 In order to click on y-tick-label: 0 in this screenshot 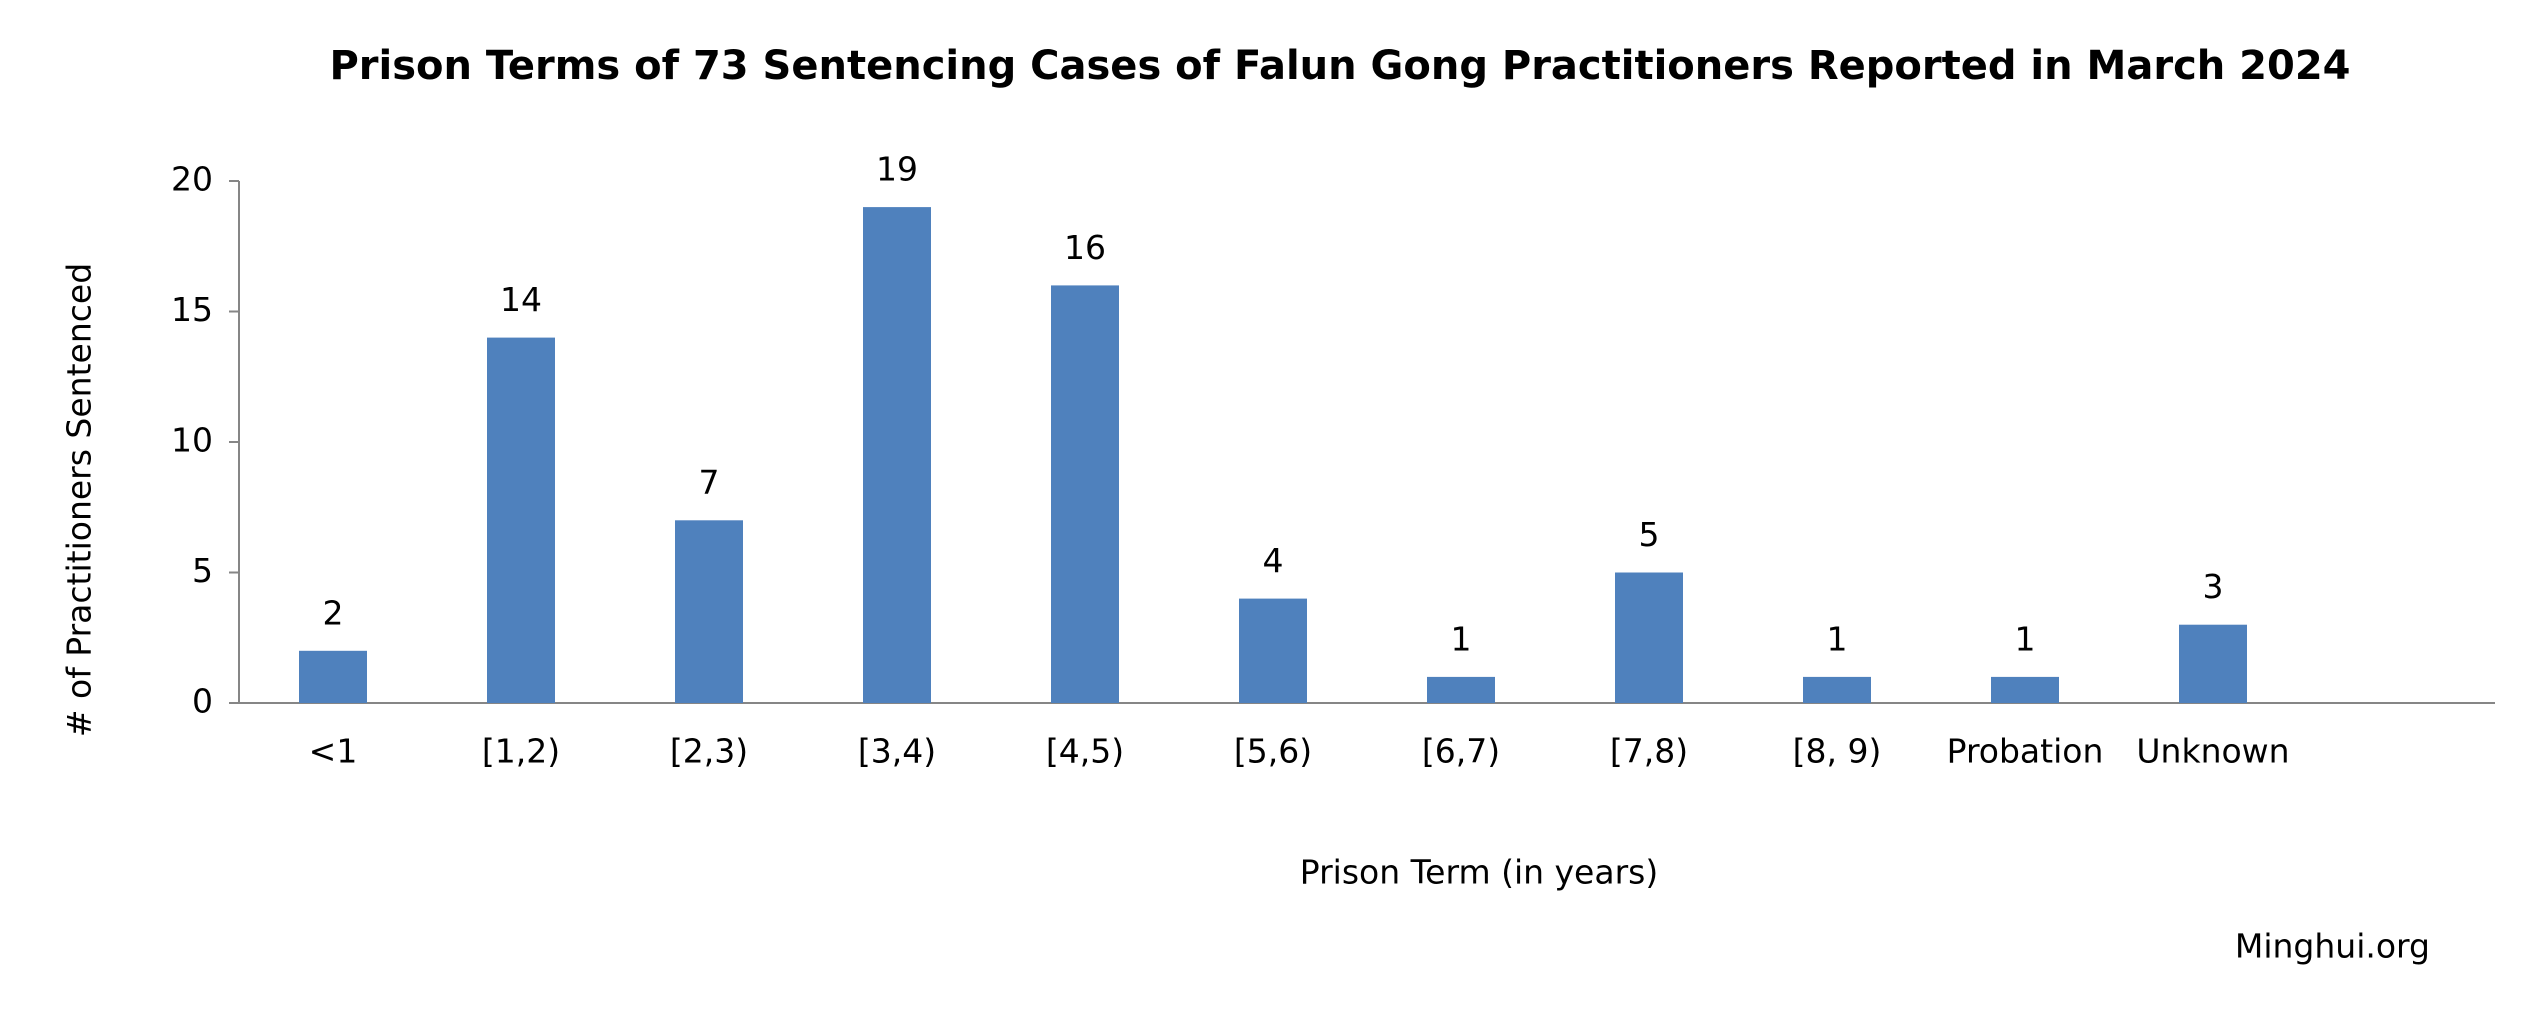, I will do `click(202, 701)`.